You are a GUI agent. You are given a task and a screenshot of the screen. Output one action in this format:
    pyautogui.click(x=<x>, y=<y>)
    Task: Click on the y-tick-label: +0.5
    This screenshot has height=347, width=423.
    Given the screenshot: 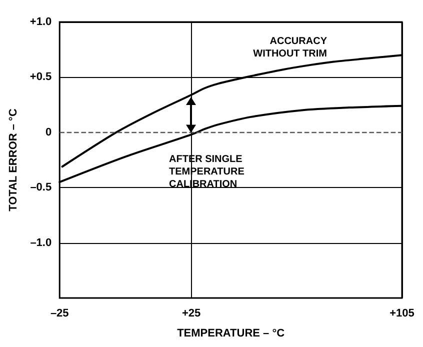 What is the action you would take?
    pyautogui.click(x=41, y=77)
    